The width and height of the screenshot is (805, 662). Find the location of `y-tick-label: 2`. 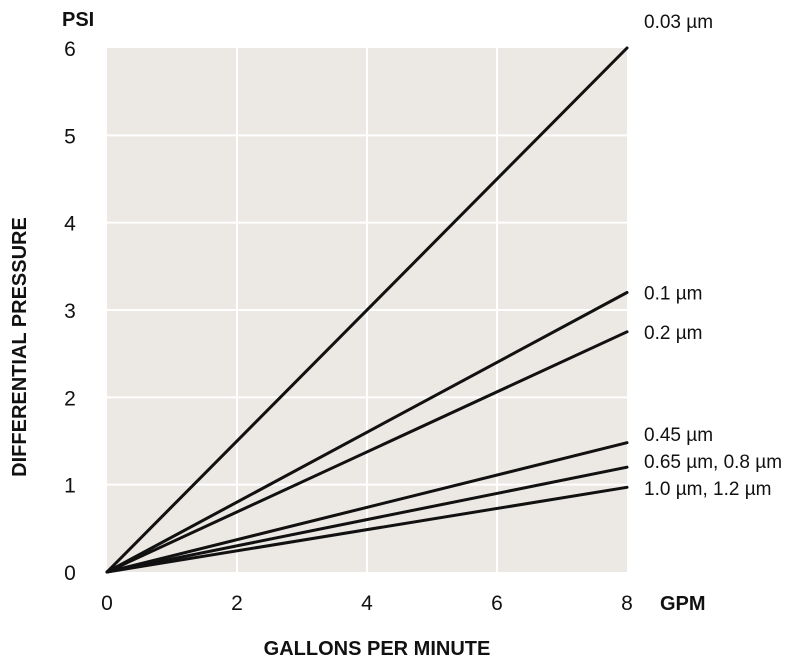

y-tick-label: 2 is located at coordinates (70, 398).